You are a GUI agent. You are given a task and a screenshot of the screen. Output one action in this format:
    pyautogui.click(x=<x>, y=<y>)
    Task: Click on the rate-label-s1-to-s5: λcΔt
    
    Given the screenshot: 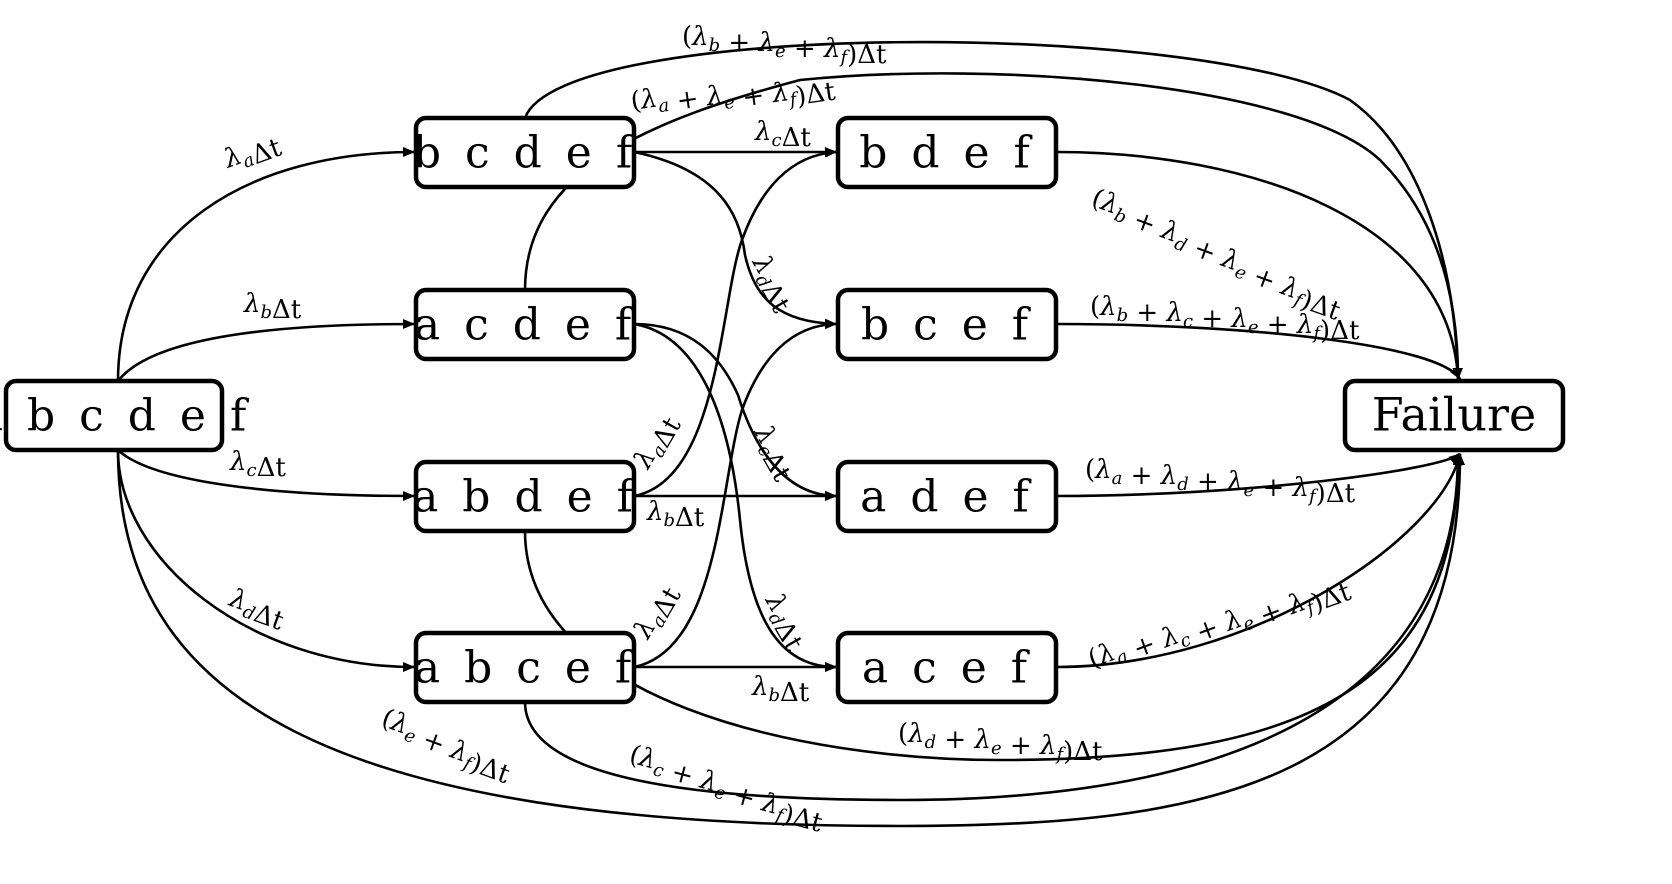 What is the action you would take?
    pyautogui.click(x=782, y=135)
    